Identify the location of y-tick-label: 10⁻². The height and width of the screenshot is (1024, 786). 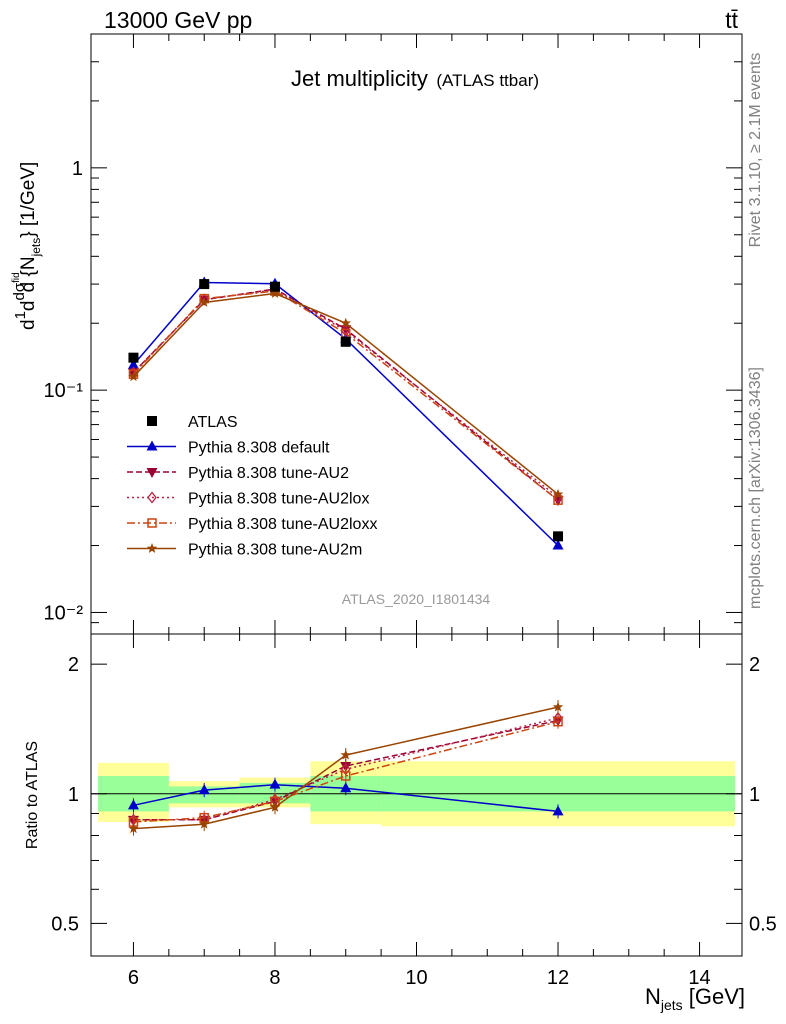
(64, 613).